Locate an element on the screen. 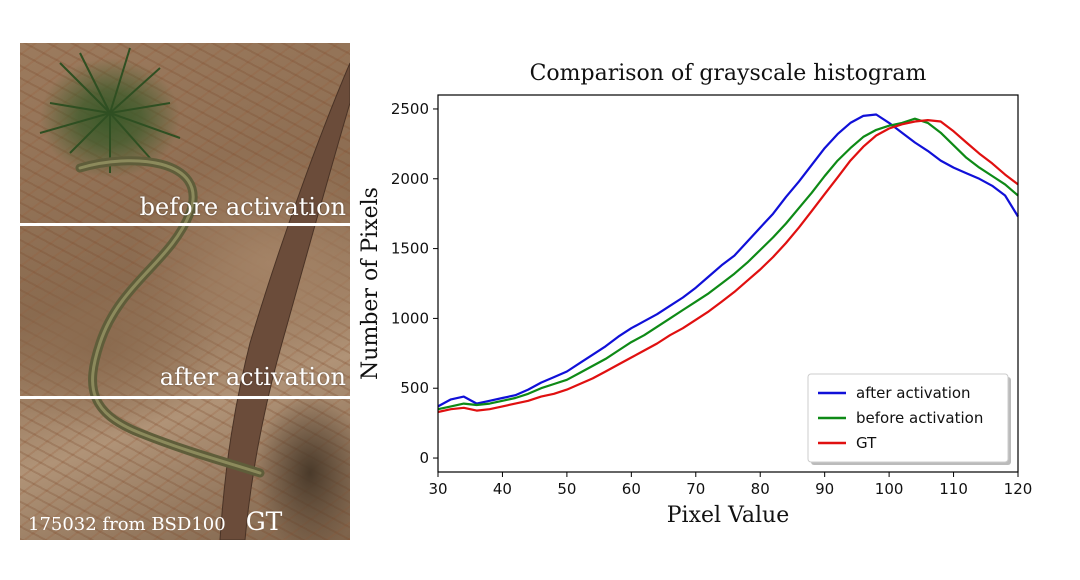 Image resolution: width=1080 pixels, height=580 pixels. y-tick-label: 1500 is located at coordinates (410, 249).